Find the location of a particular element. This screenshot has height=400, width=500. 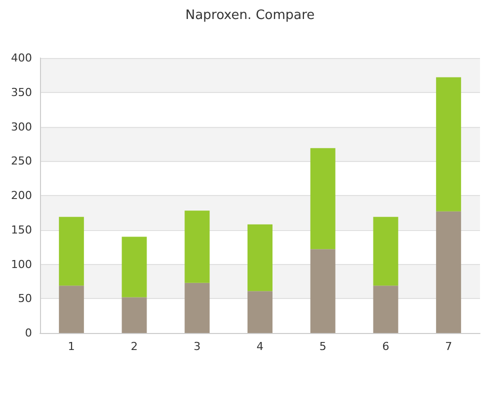

y-tick-label: 50 is located at coordinates (25, 299).